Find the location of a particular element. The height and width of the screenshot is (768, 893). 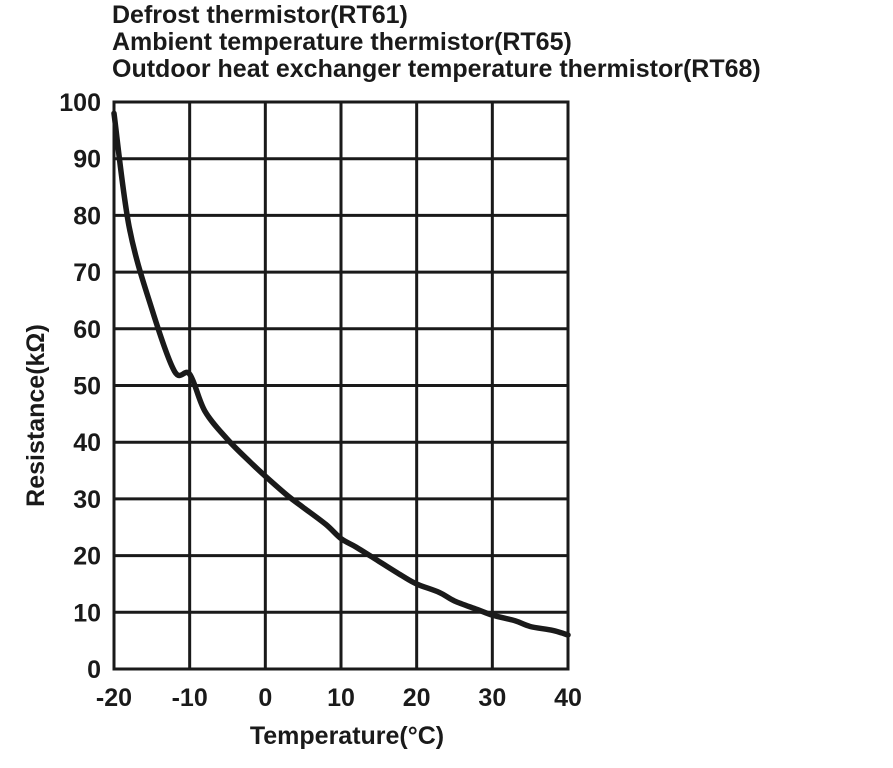

x-tick-labels: -20 -10 0 10 20 30 40 is located at coordinates (339, 698).